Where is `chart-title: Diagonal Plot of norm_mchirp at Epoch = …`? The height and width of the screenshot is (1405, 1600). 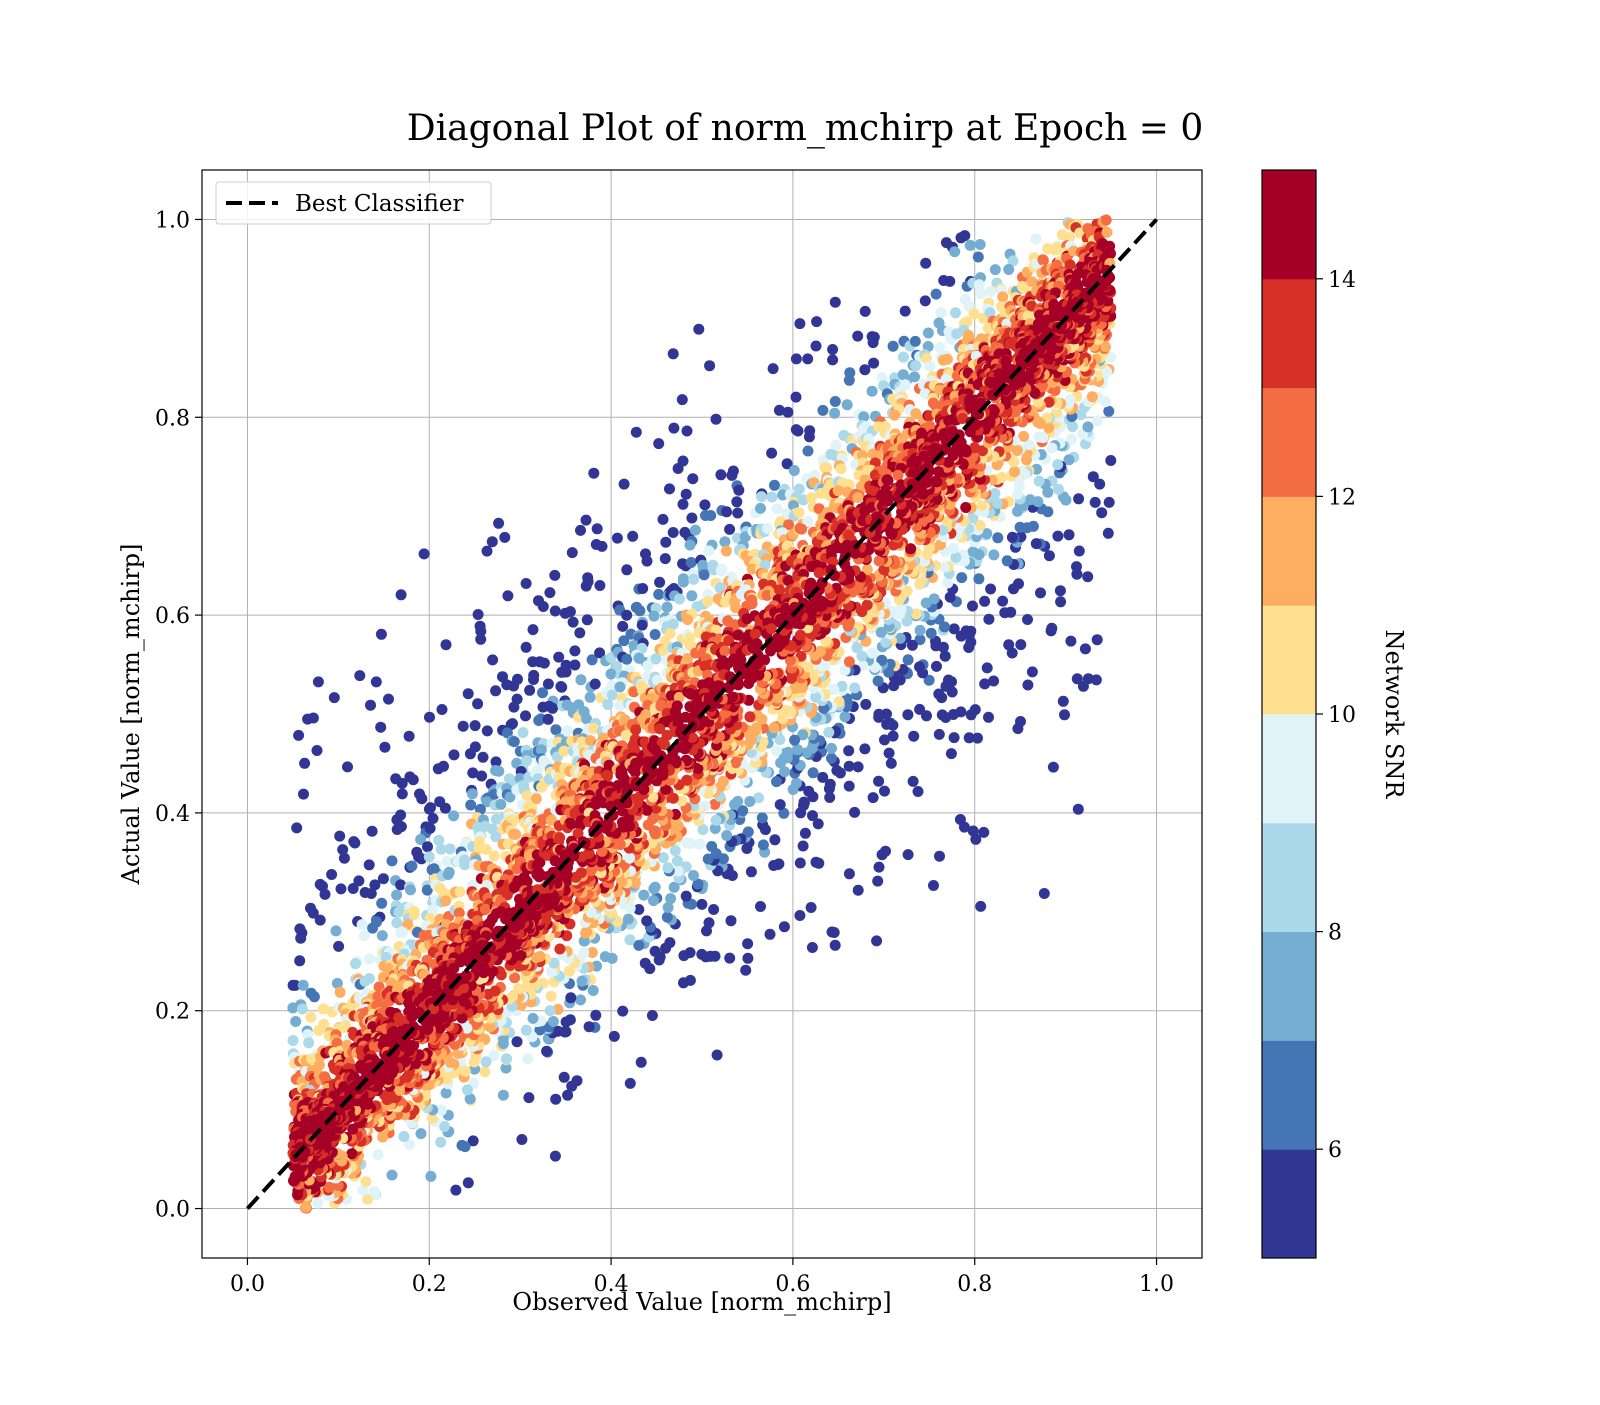
chart-title: Diagonal Plot of norm_mchirp at Epoch = … is located at coordinates (805, 128).